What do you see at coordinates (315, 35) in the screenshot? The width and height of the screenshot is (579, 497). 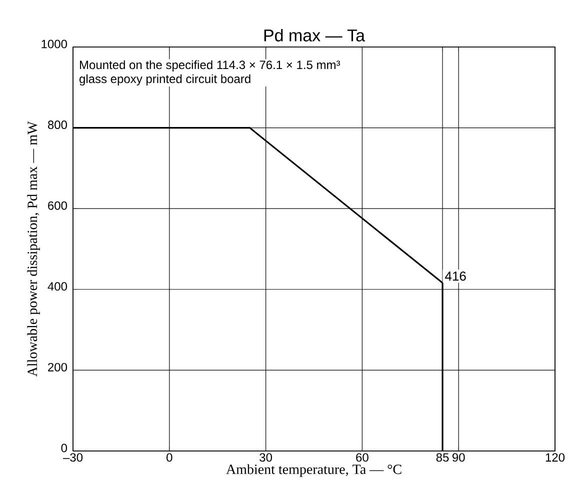 I see `chart-title: Pd max — Ta` at bounding box center [315, 35].